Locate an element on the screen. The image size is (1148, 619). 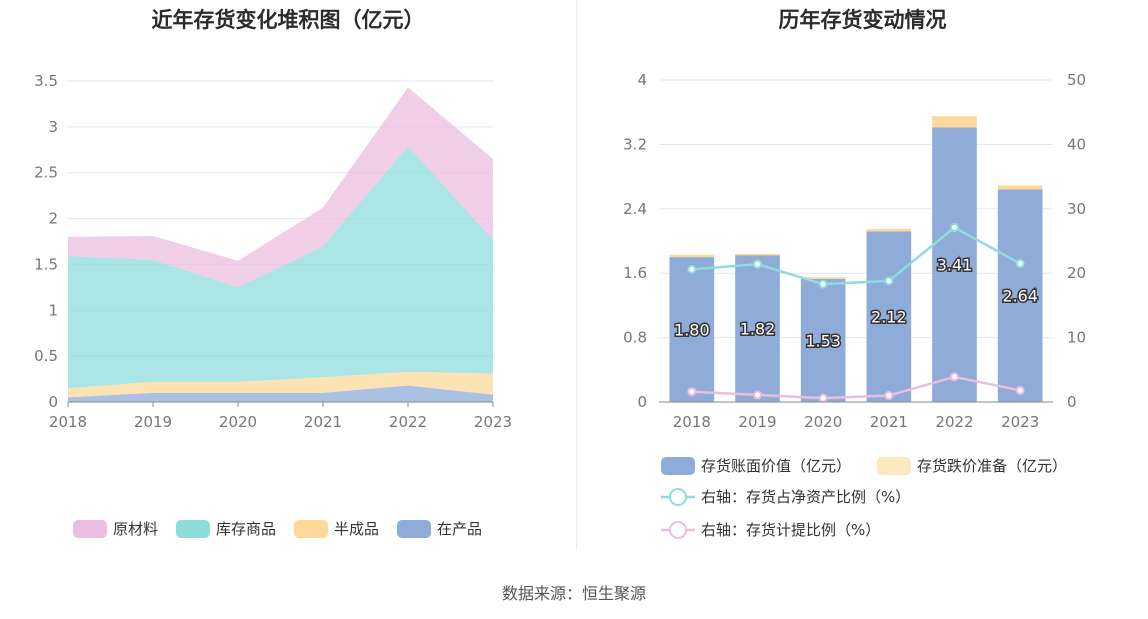
bar-value-label: 1.53 is located at coordinates (823, 340).